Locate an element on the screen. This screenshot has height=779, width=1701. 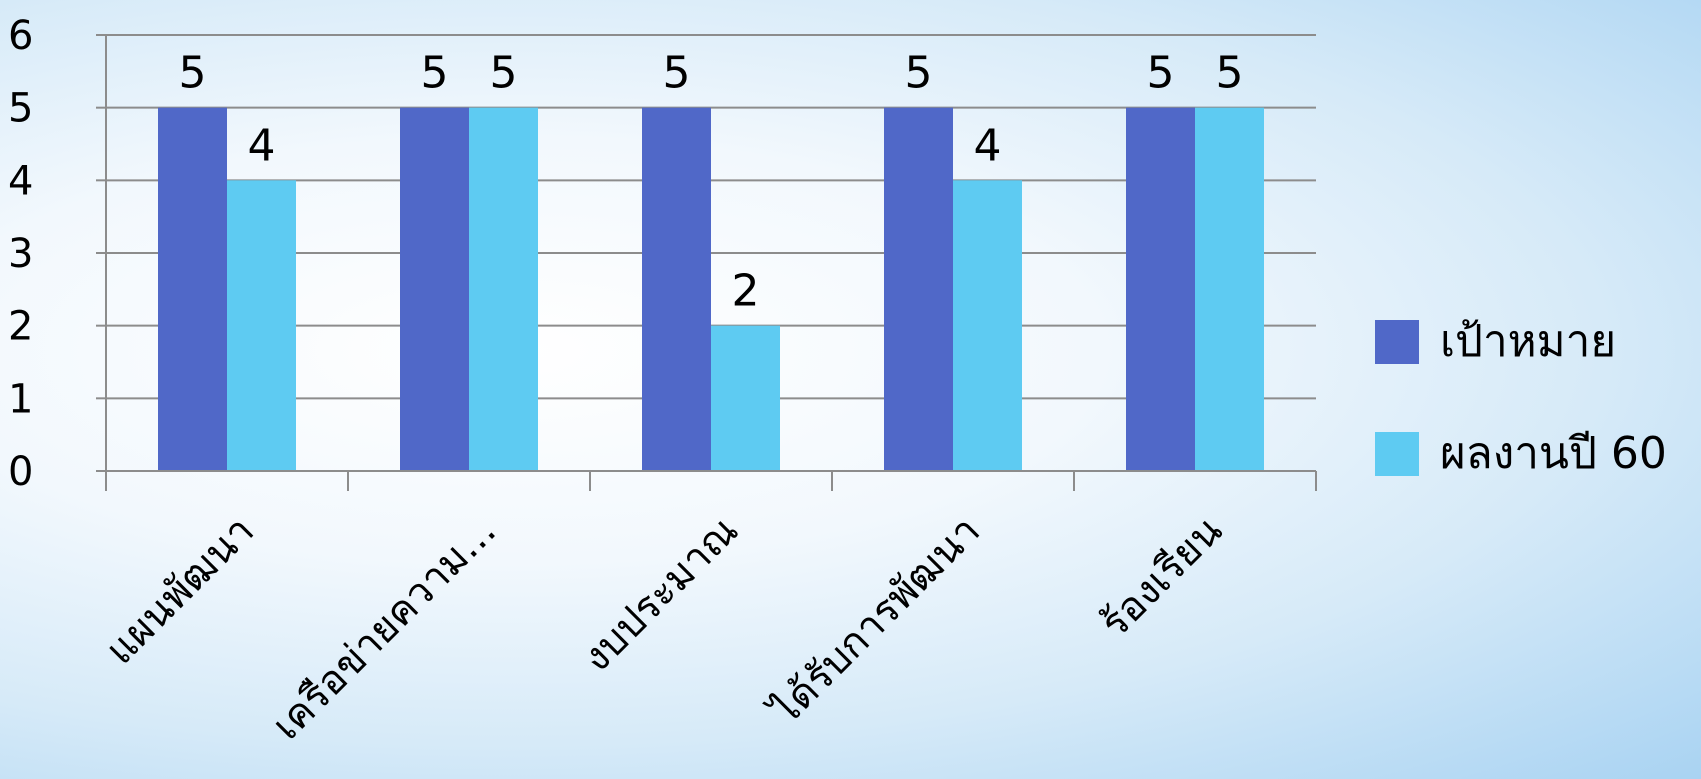
y-tick-label: 5 is located at coordinates (20, 109).